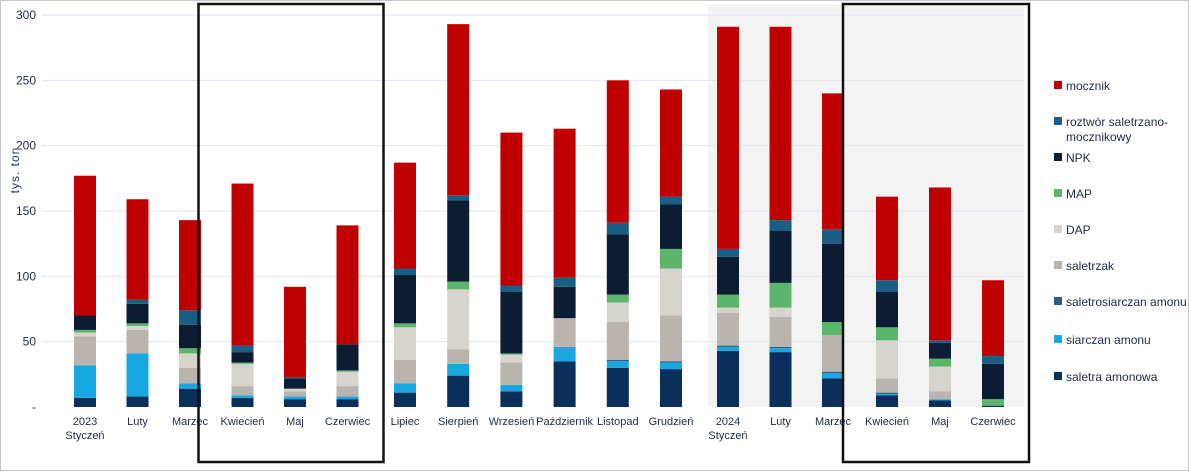 Image resolution: width=1189 pixels, height=476 pixels. Describe the element at coordinates (727, 436) in the screenshot. I see `category-label: Styczeń` at that location.